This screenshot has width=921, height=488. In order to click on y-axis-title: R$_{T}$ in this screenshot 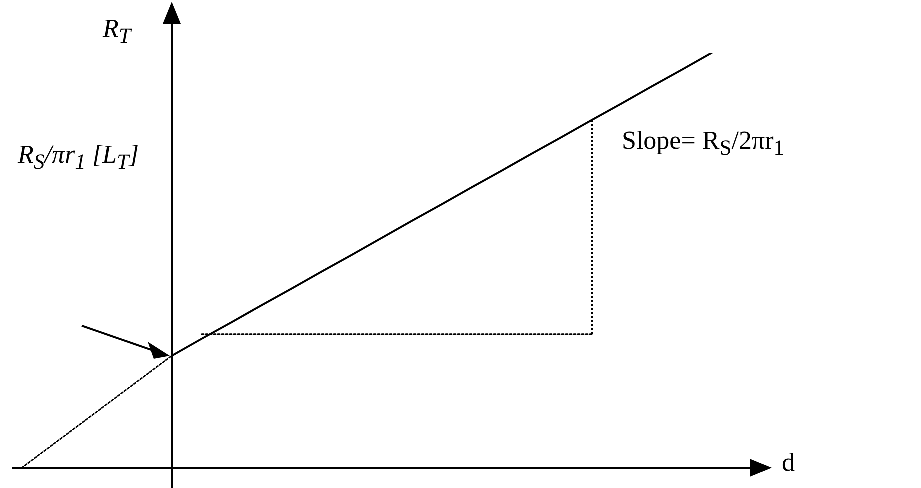, I will do `click(117, 32)`.